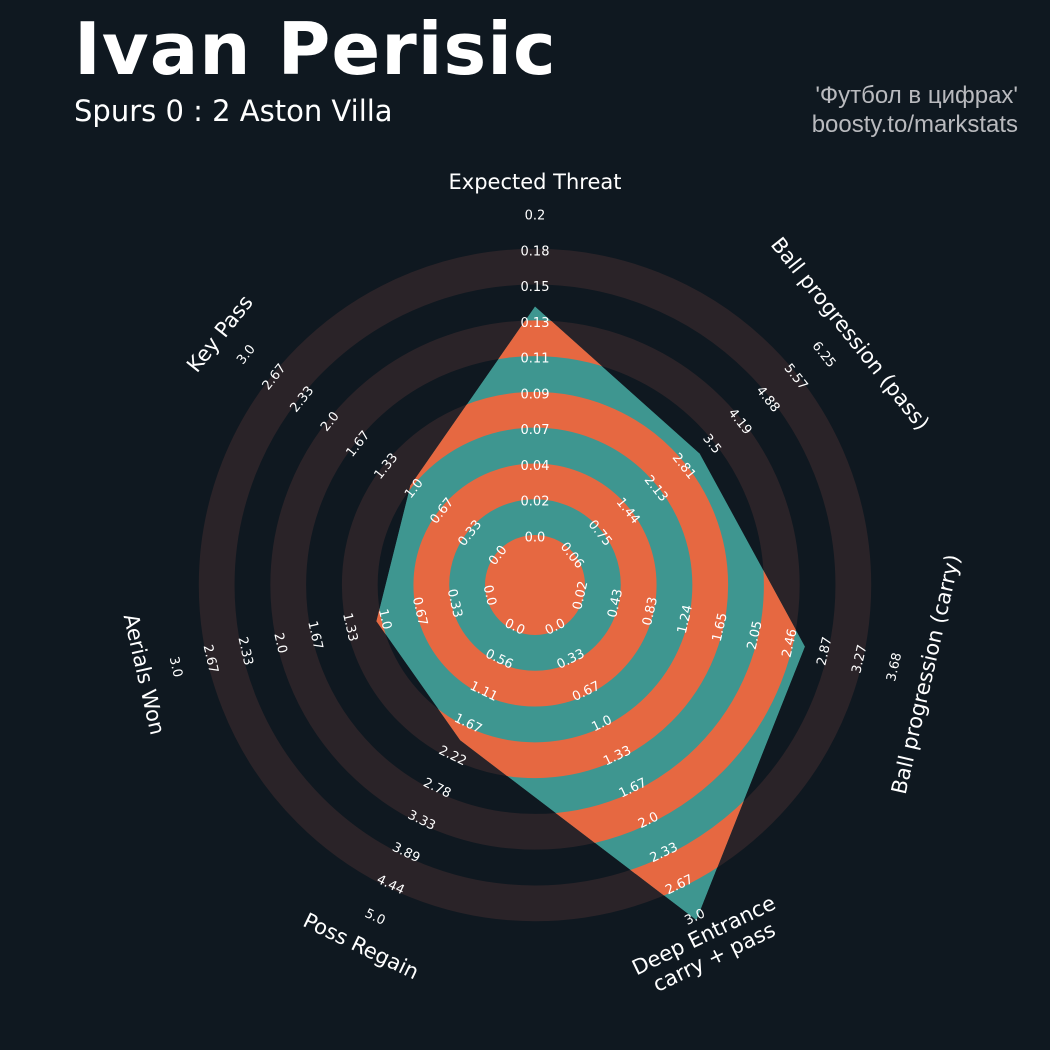 The height and width of the screenshot is (1050, 1050). What do you see at coordinates (535, 430) in the screenshot?
I see `tick-label: 0.07` at bounding box center [535, 430].